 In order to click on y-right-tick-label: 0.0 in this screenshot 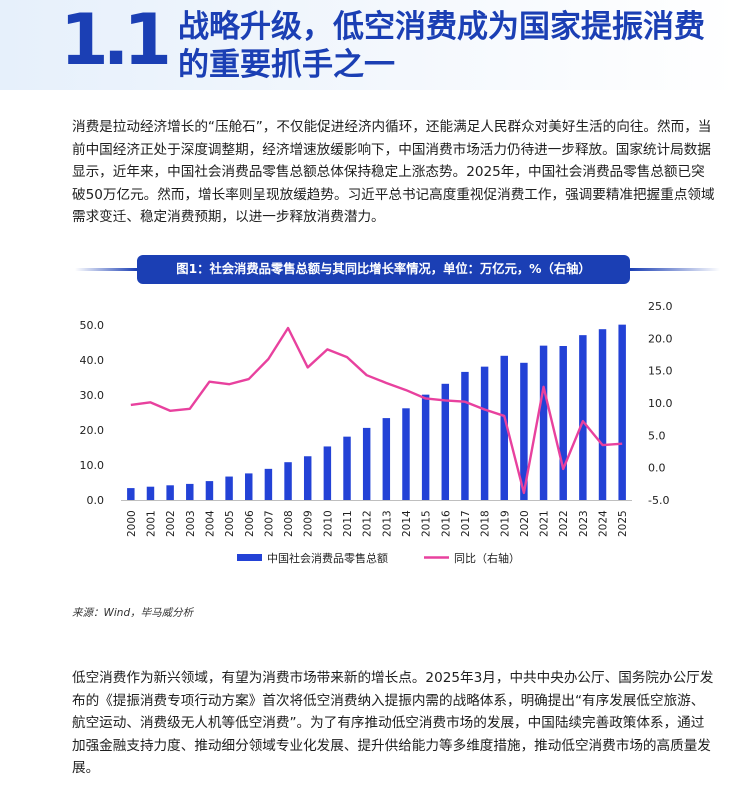, I will do `click(657, 468)`.